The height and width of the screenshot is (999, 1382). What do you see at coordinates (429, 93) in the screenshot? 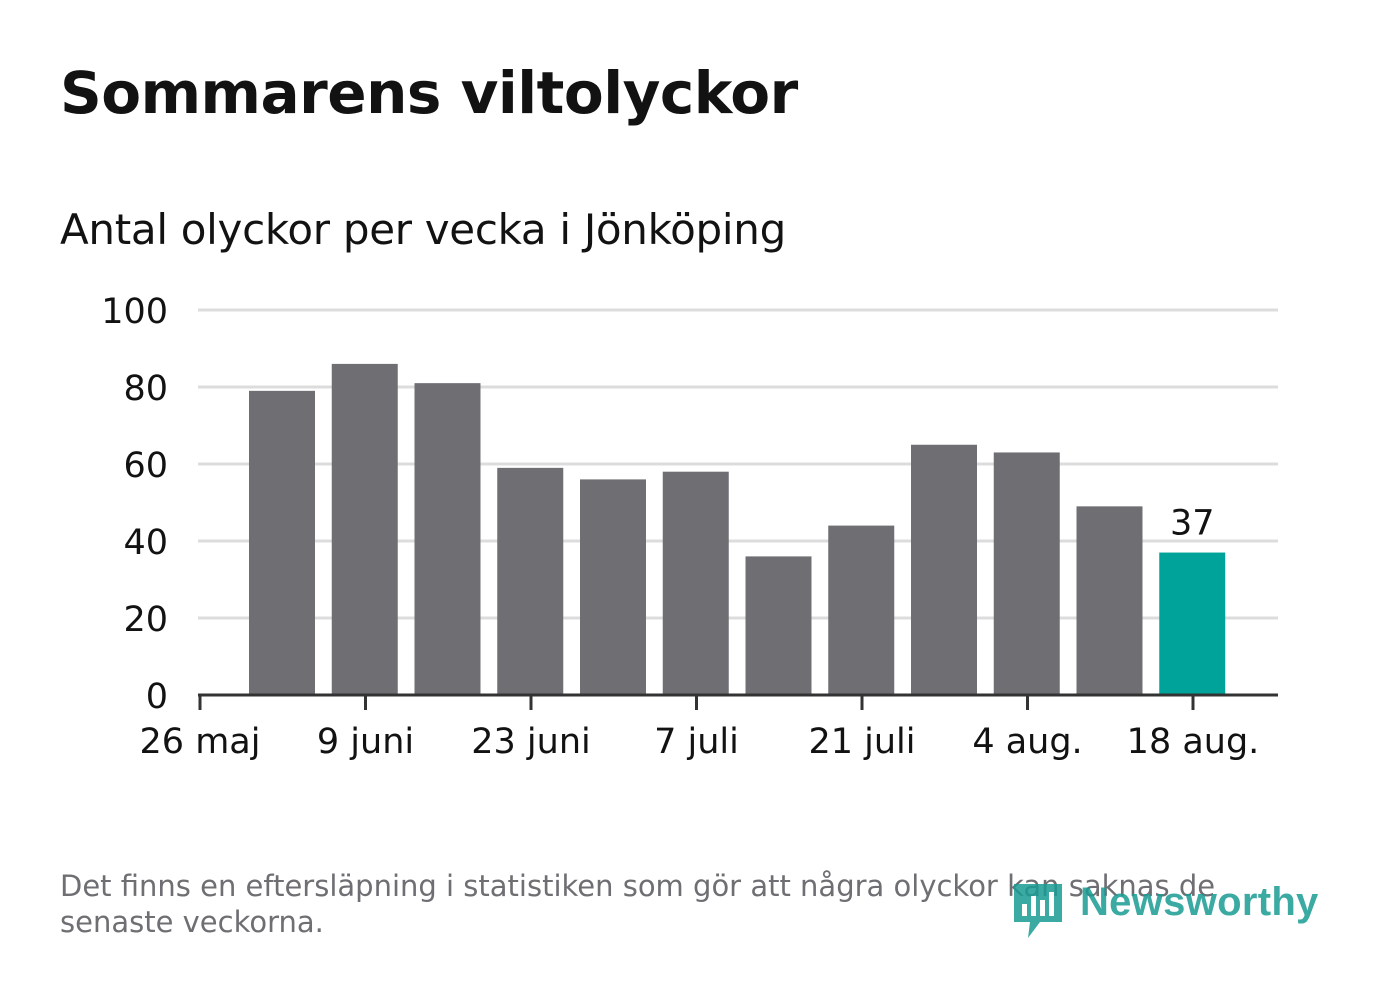
I see `chart-title: Sommarens viltolyckor` at bounding box center [429, 93].